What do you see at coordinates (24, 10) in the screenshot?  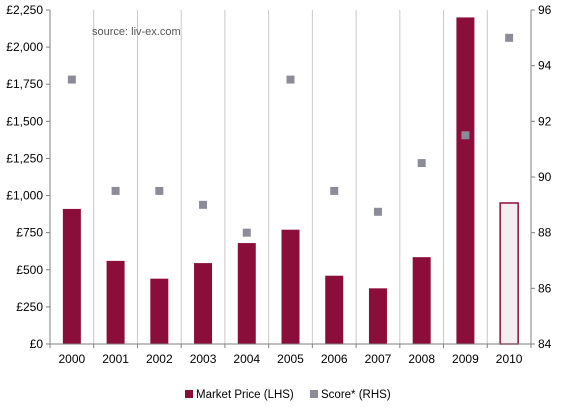 I see `left-tick-label: £2,250` at bounding box center [24, 10].